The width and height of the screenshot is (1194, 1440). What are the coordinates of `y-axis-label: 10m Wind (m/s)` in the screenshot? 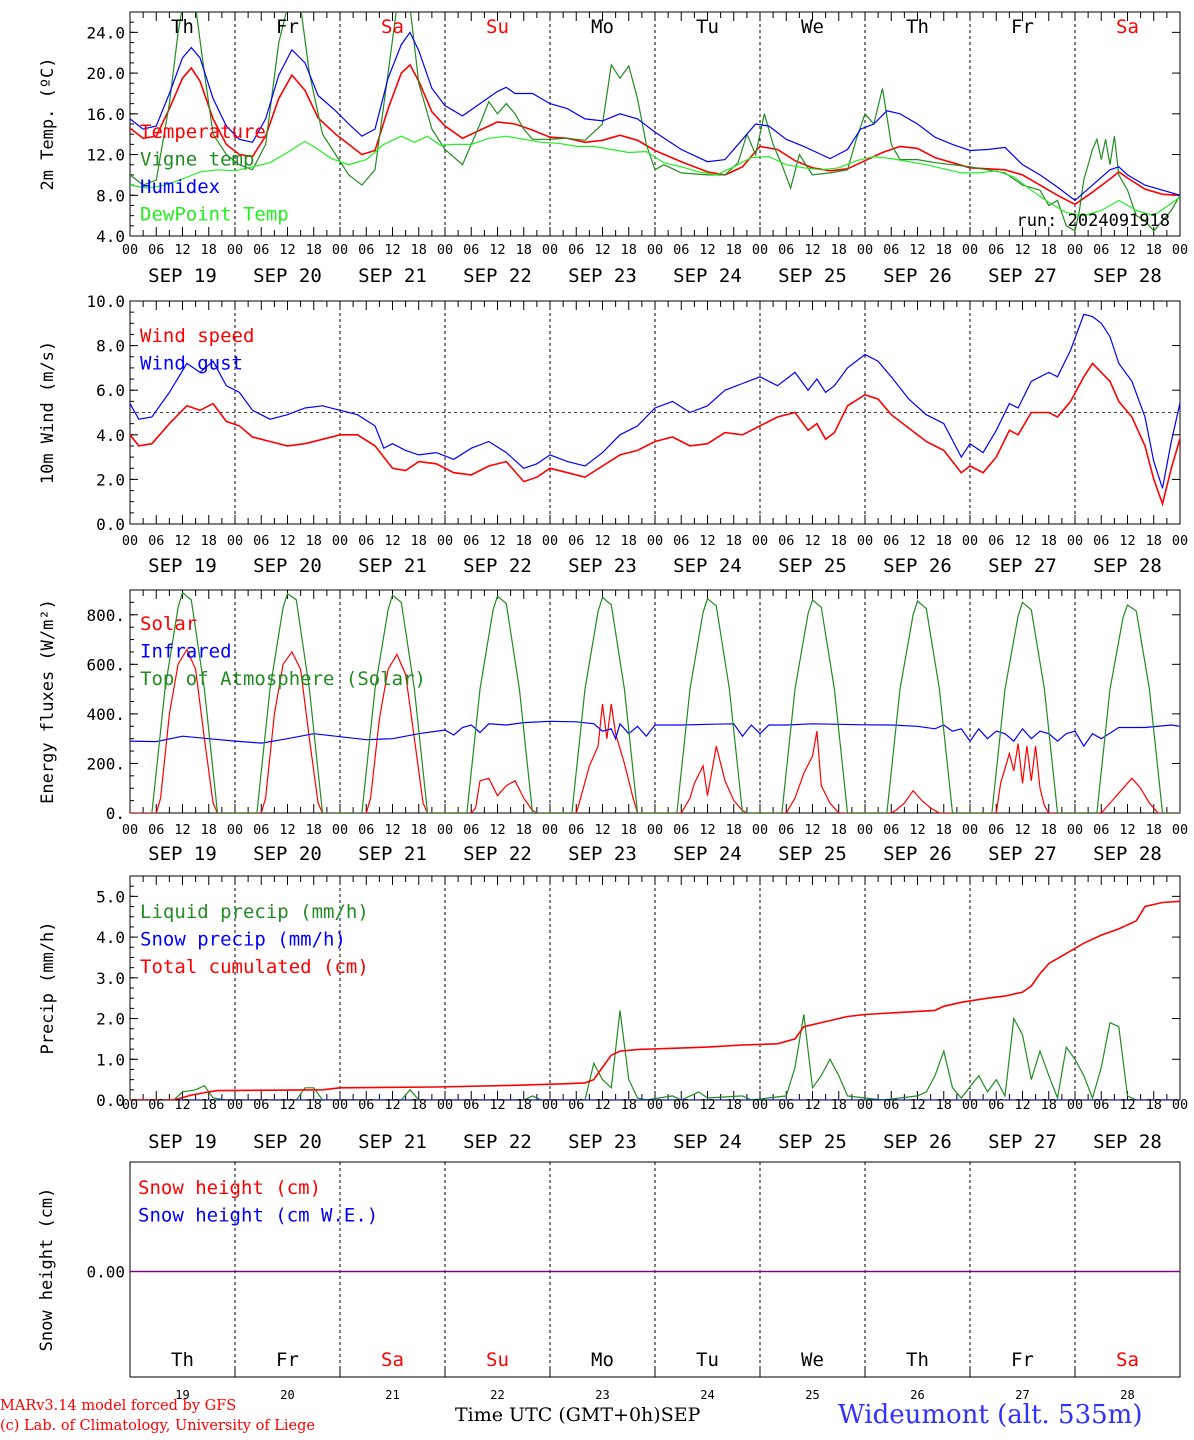 It's located at (48, 412).